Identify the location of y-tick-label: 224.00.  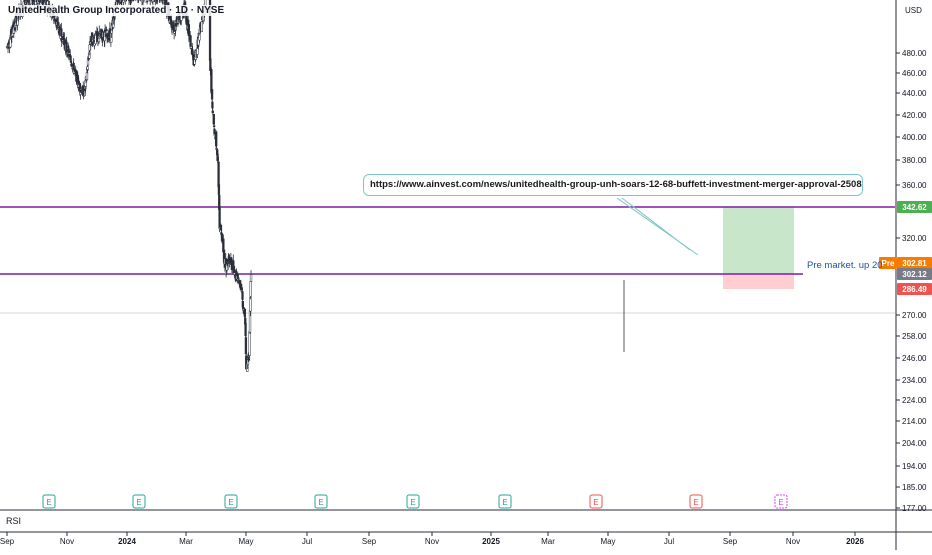
(914, 400).